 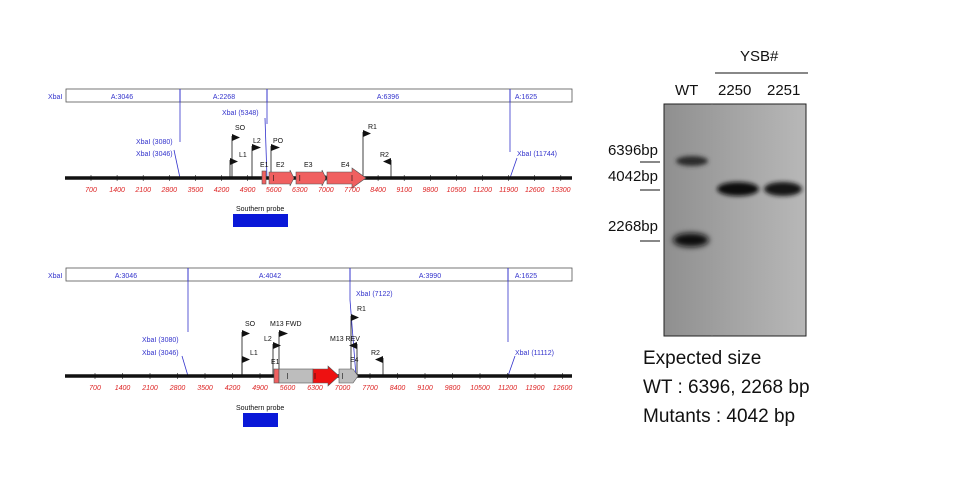 I want to click on lane-label-2251: 2251, so click(x=784, y=90).